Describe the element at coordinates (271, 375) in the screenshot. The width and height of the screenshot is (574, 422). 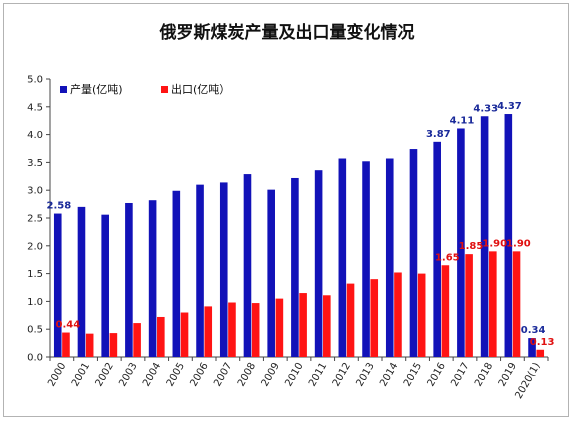
I see `x-tick-label: 2009` at that location.